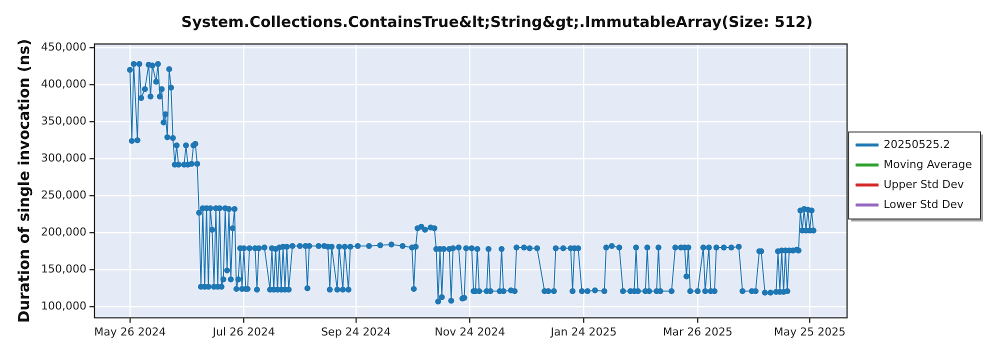 The height and width of the screenshot is (350, 1000). Describe the element at coordinates (63, 121) in the screenshot. I see `y-tick-label: 350,000` at that location.